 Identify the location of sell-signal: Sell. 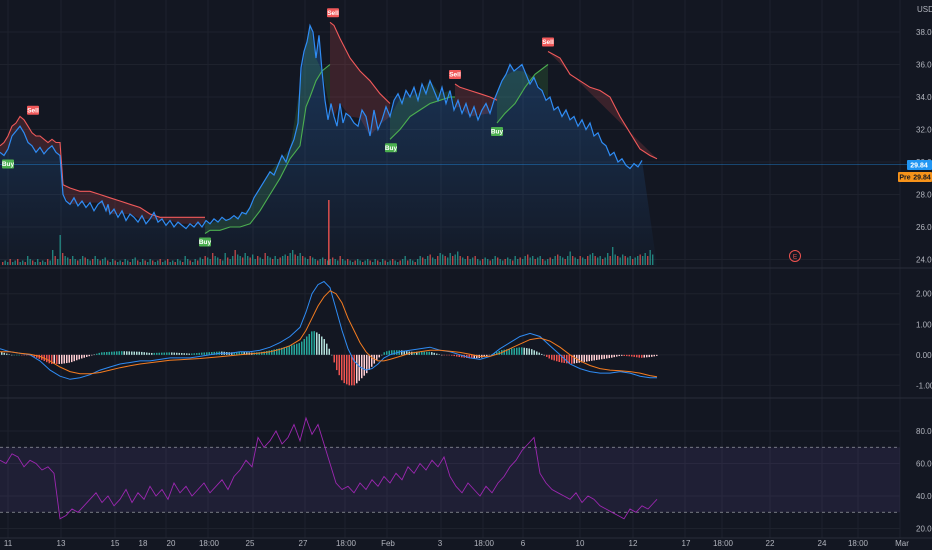
(33, 110).